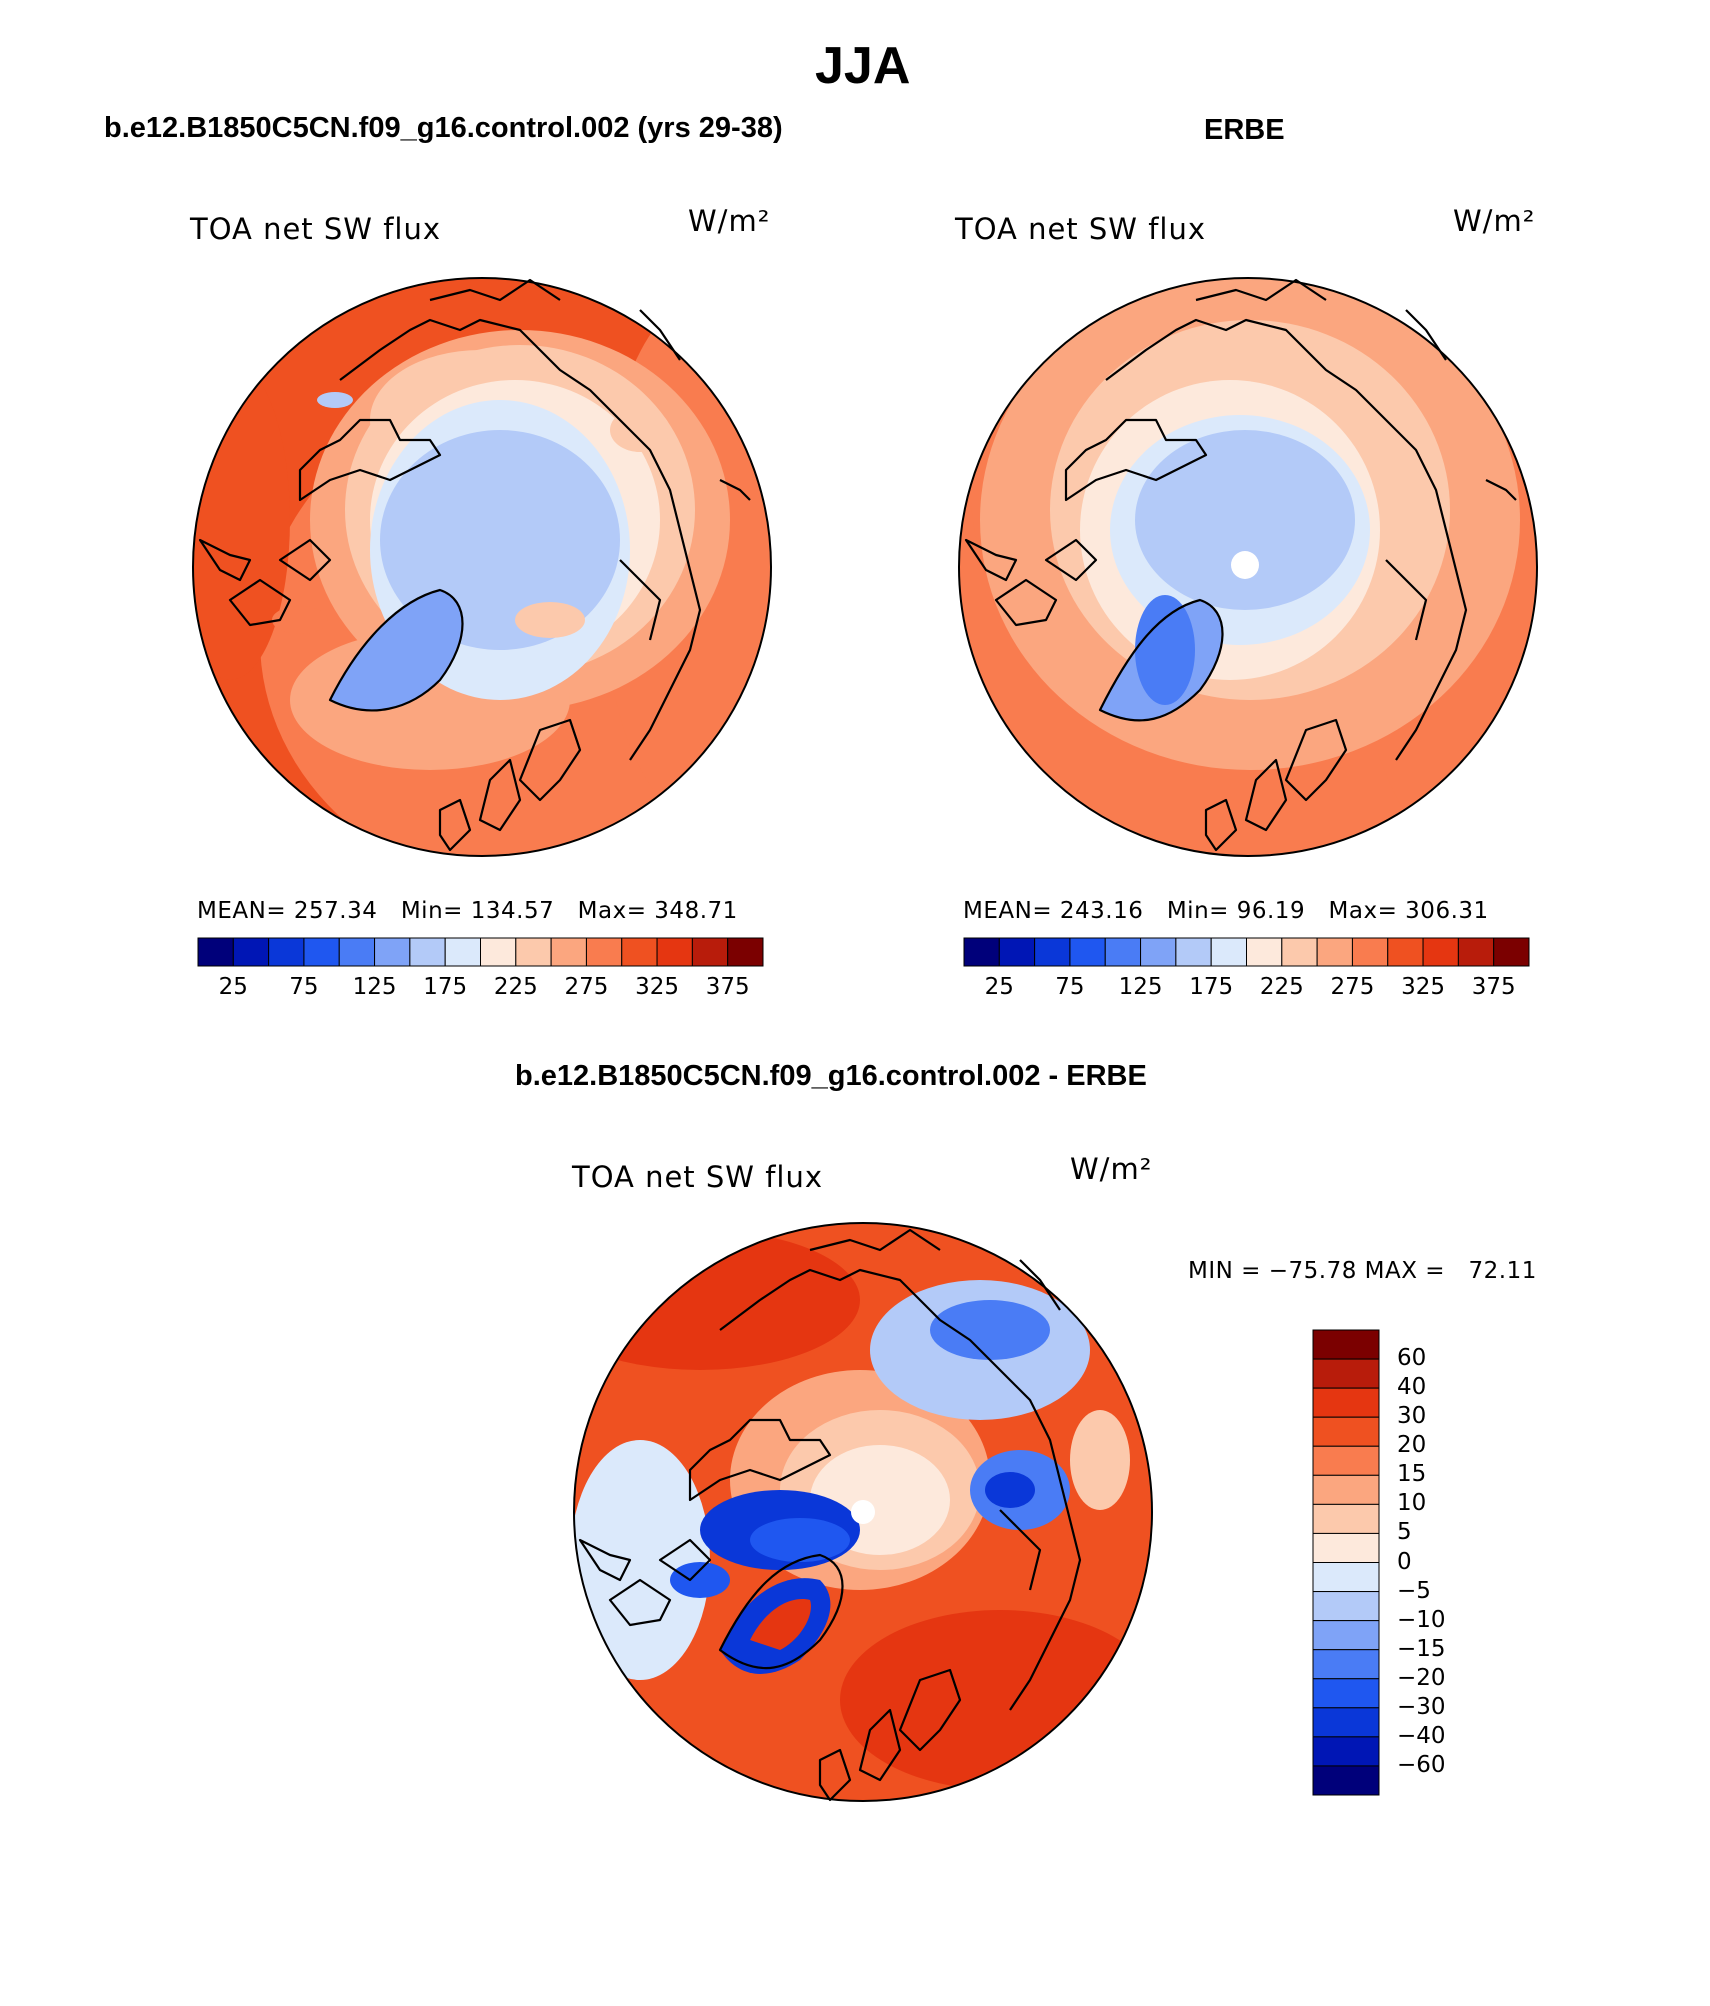 The image size is (1710, 2006). Describe the element at coordinates (1081, 229) in the screenshot. I see `obs-variable-label: TOA net SW flux` at that location.